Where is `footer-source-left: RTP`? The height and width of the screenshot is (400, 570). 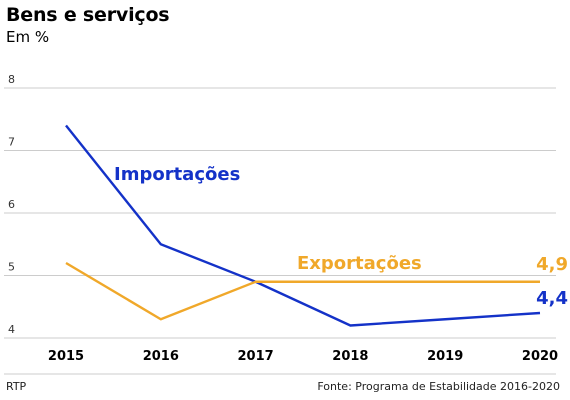
footer-source-left: RTP is located at coordinates (16, 386).